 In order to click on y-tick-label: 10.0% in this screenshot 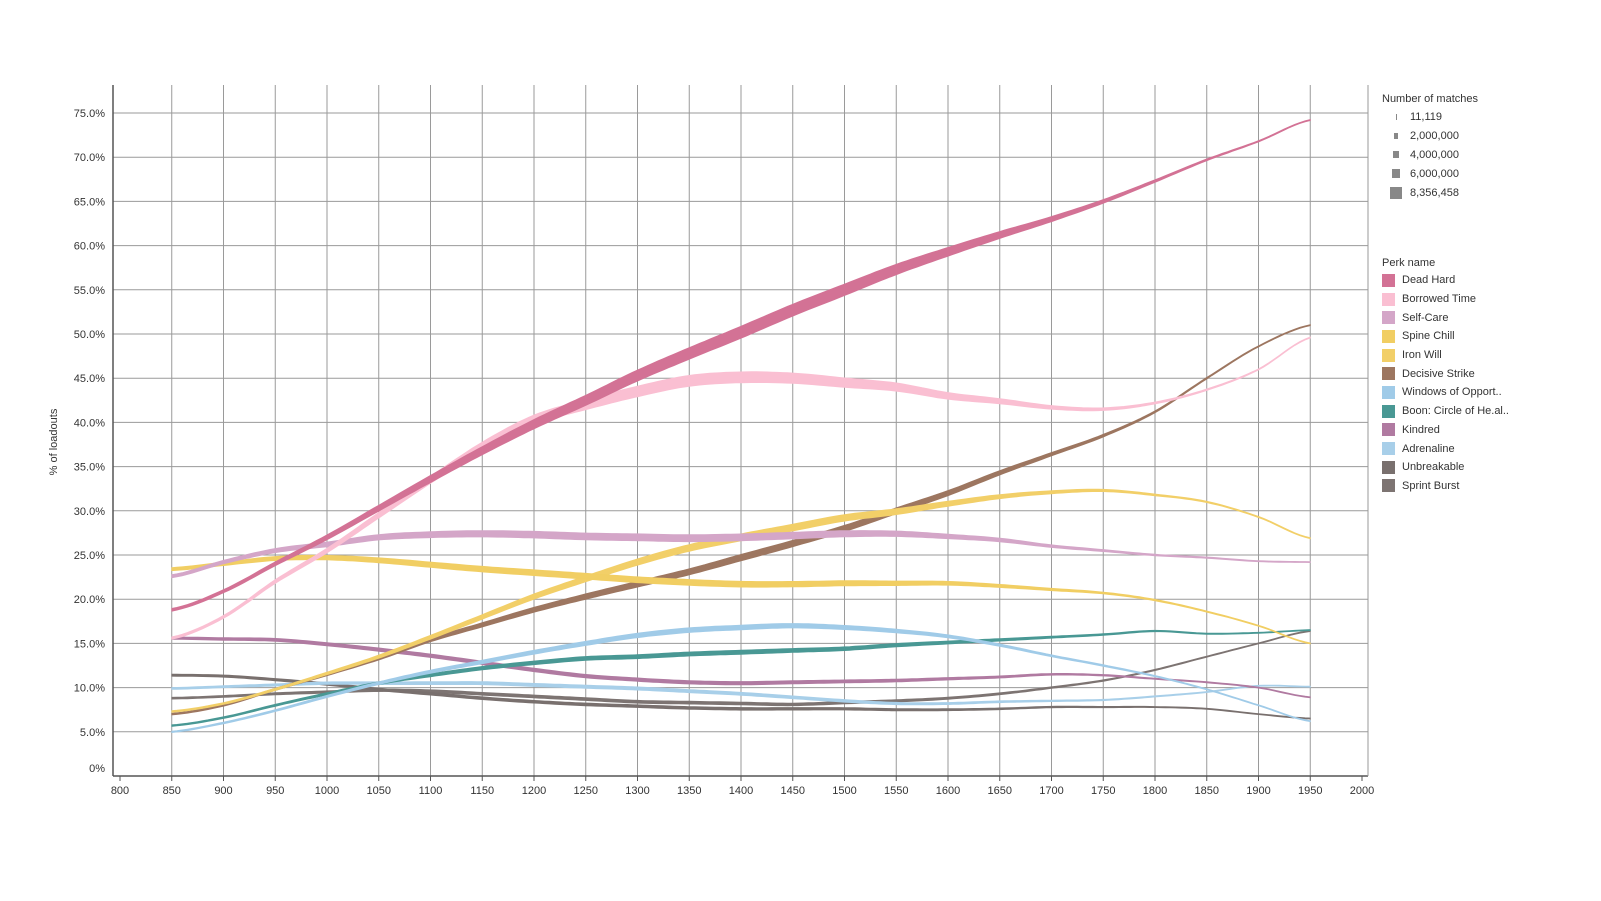, I will do `click(89, 689)`.